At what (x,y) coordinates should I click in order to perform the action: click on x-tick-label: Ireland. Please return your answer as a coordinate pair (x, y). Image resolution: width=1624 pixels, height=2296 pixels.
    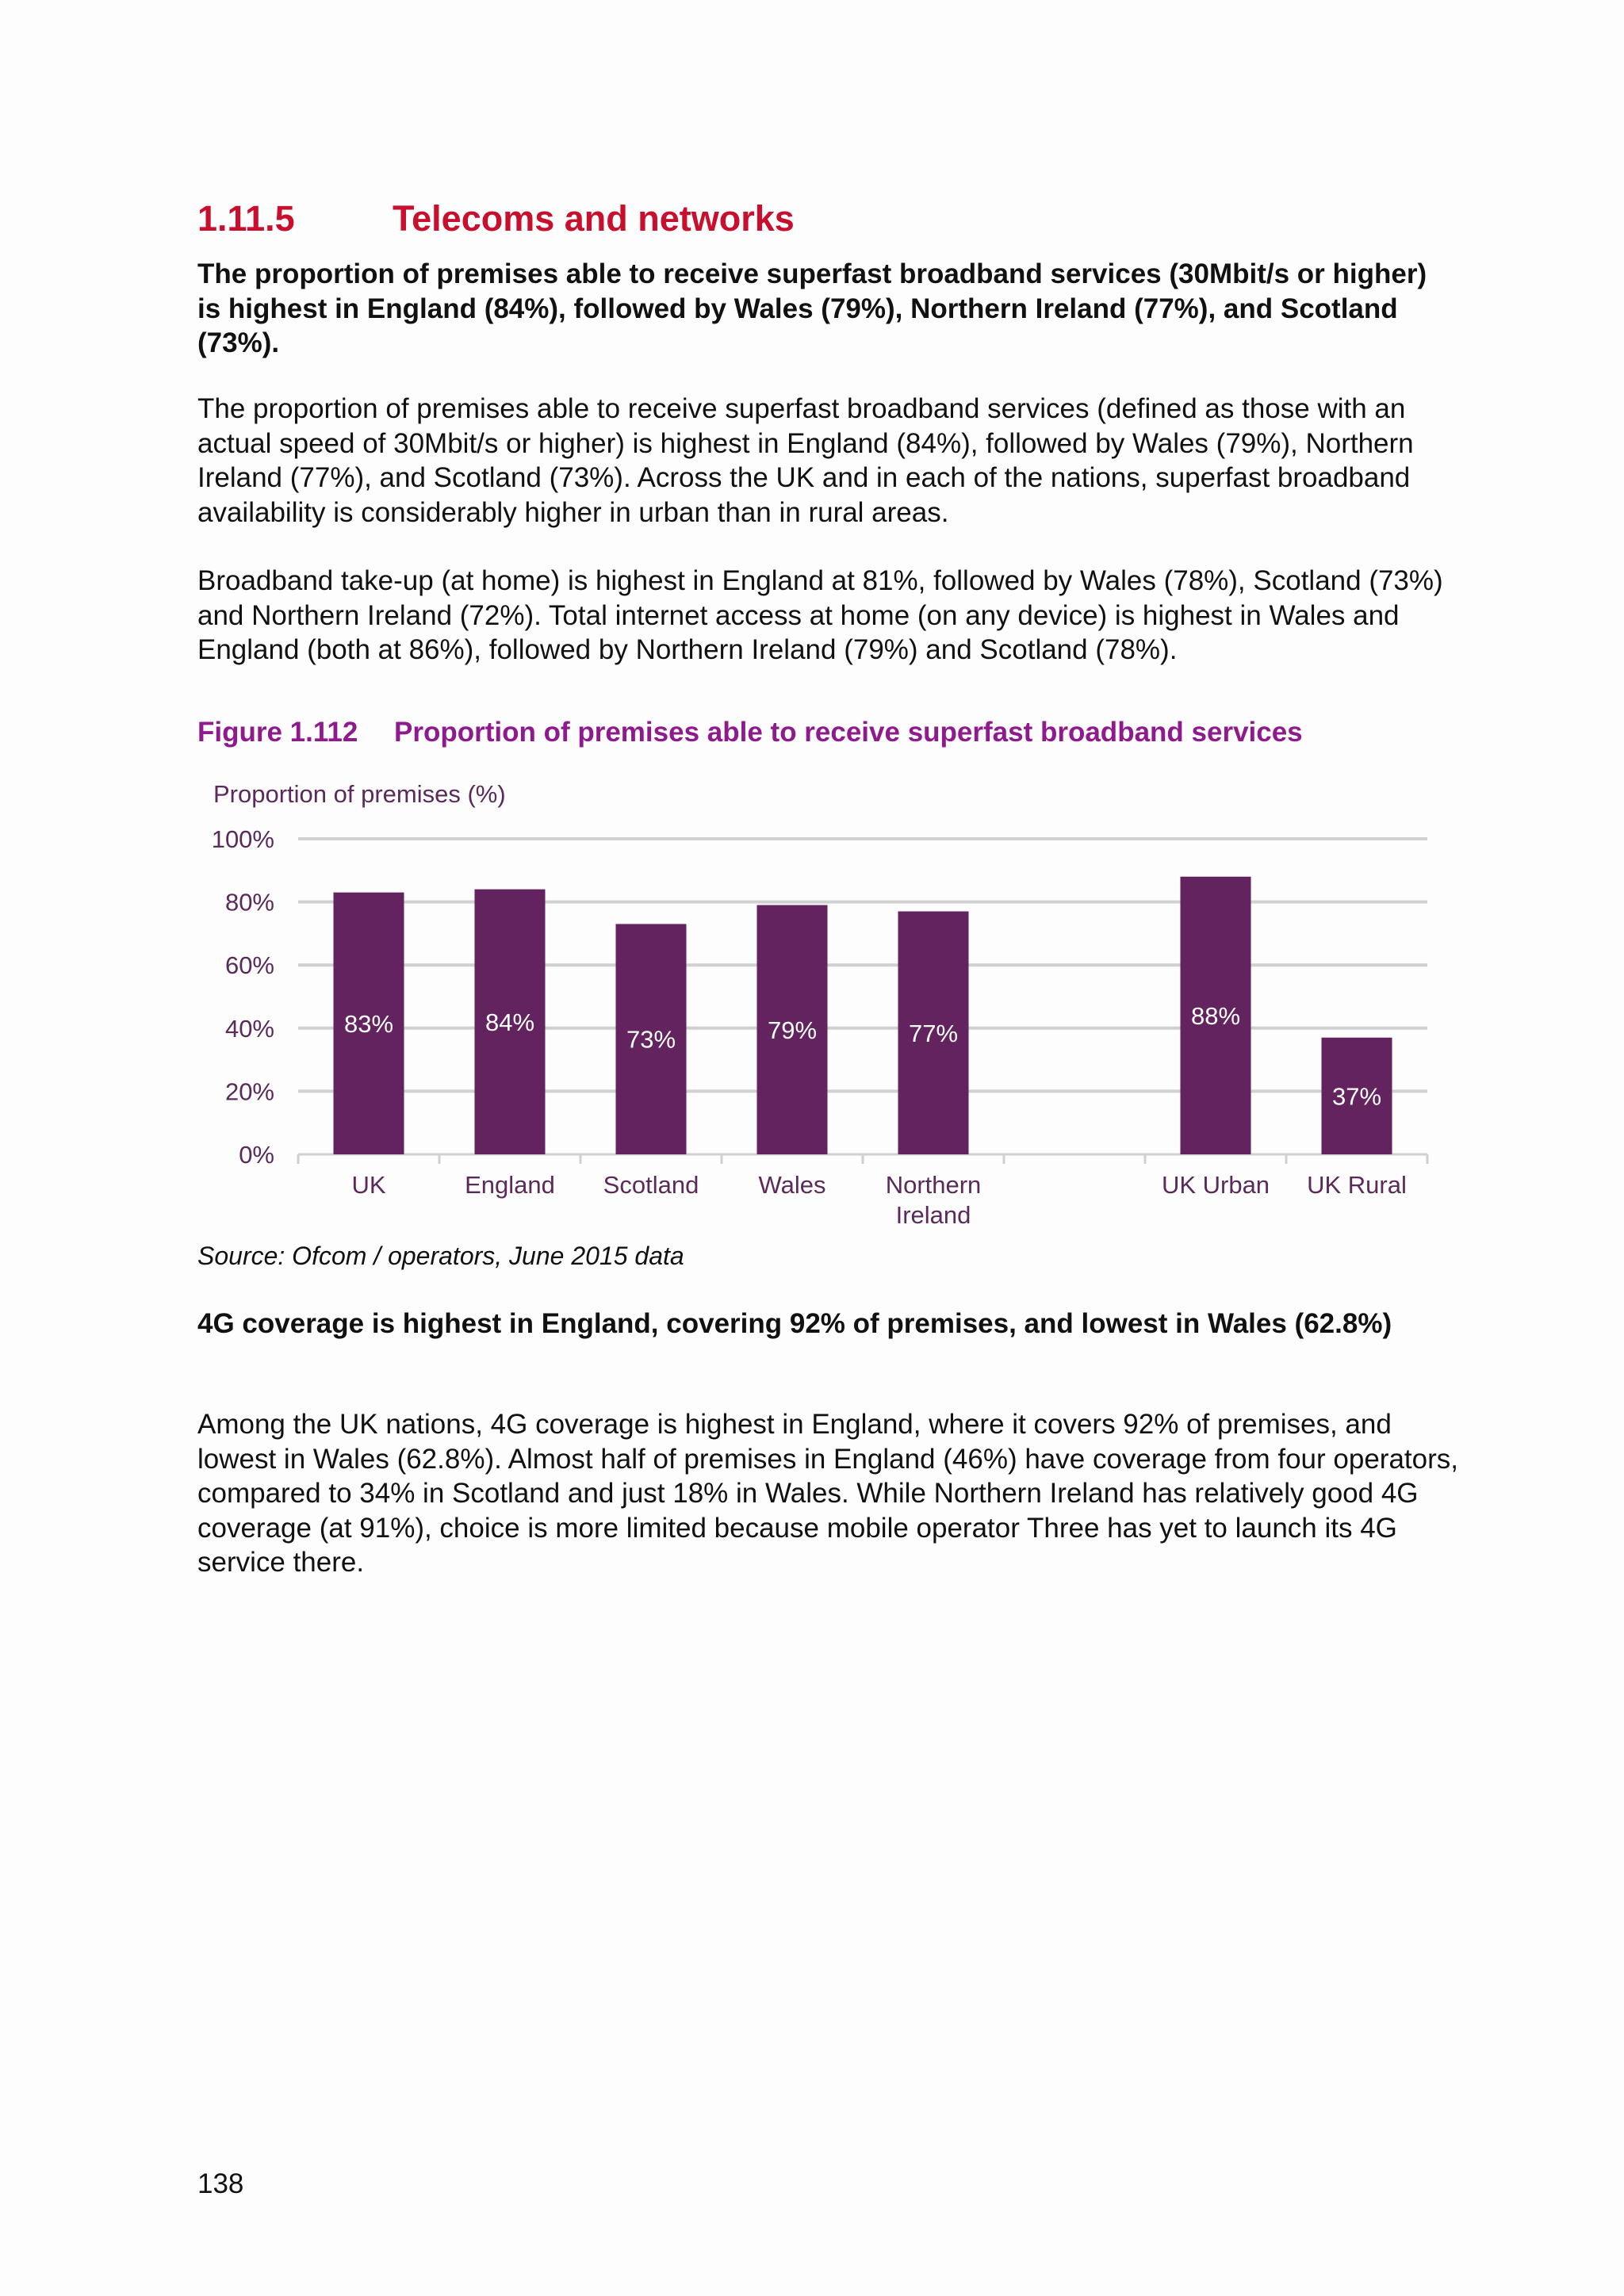
    Looking at the image, I should click on (934, 1215).